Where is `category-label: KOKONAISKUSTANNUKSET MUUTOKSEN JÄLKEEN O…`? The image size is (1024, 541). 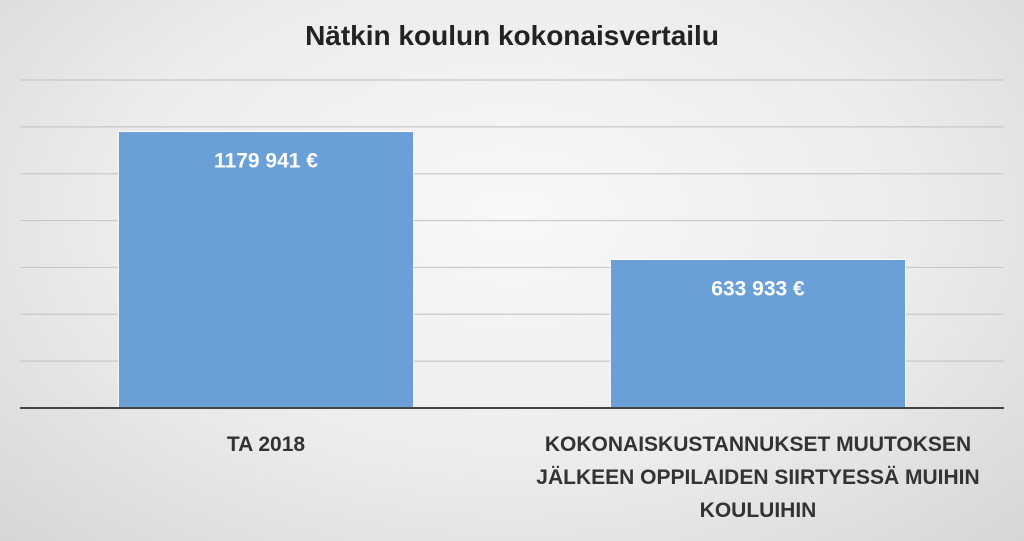 category-label: KOKONAISKUSTANNUKSET MUUTOKSEN JÄLKEEN O… is located at coordinates (758, 477).